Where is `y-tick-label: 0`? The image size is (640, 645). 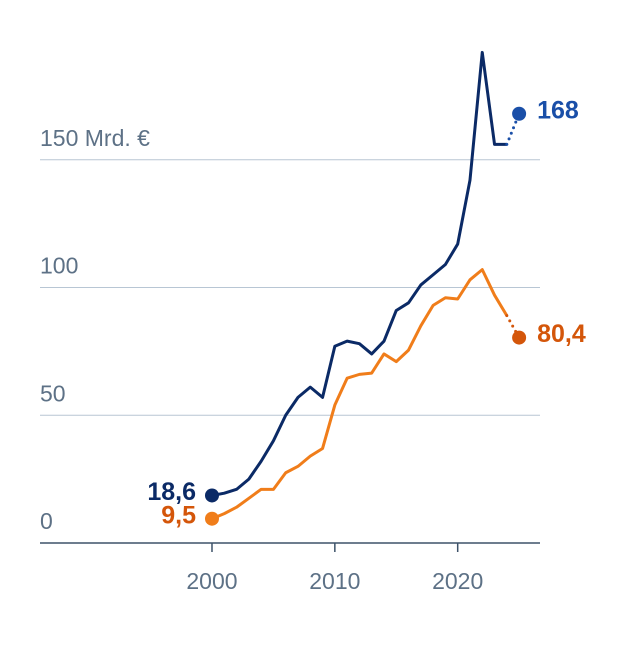 y-tick-label: 0 is located at coordinates (46, 521).